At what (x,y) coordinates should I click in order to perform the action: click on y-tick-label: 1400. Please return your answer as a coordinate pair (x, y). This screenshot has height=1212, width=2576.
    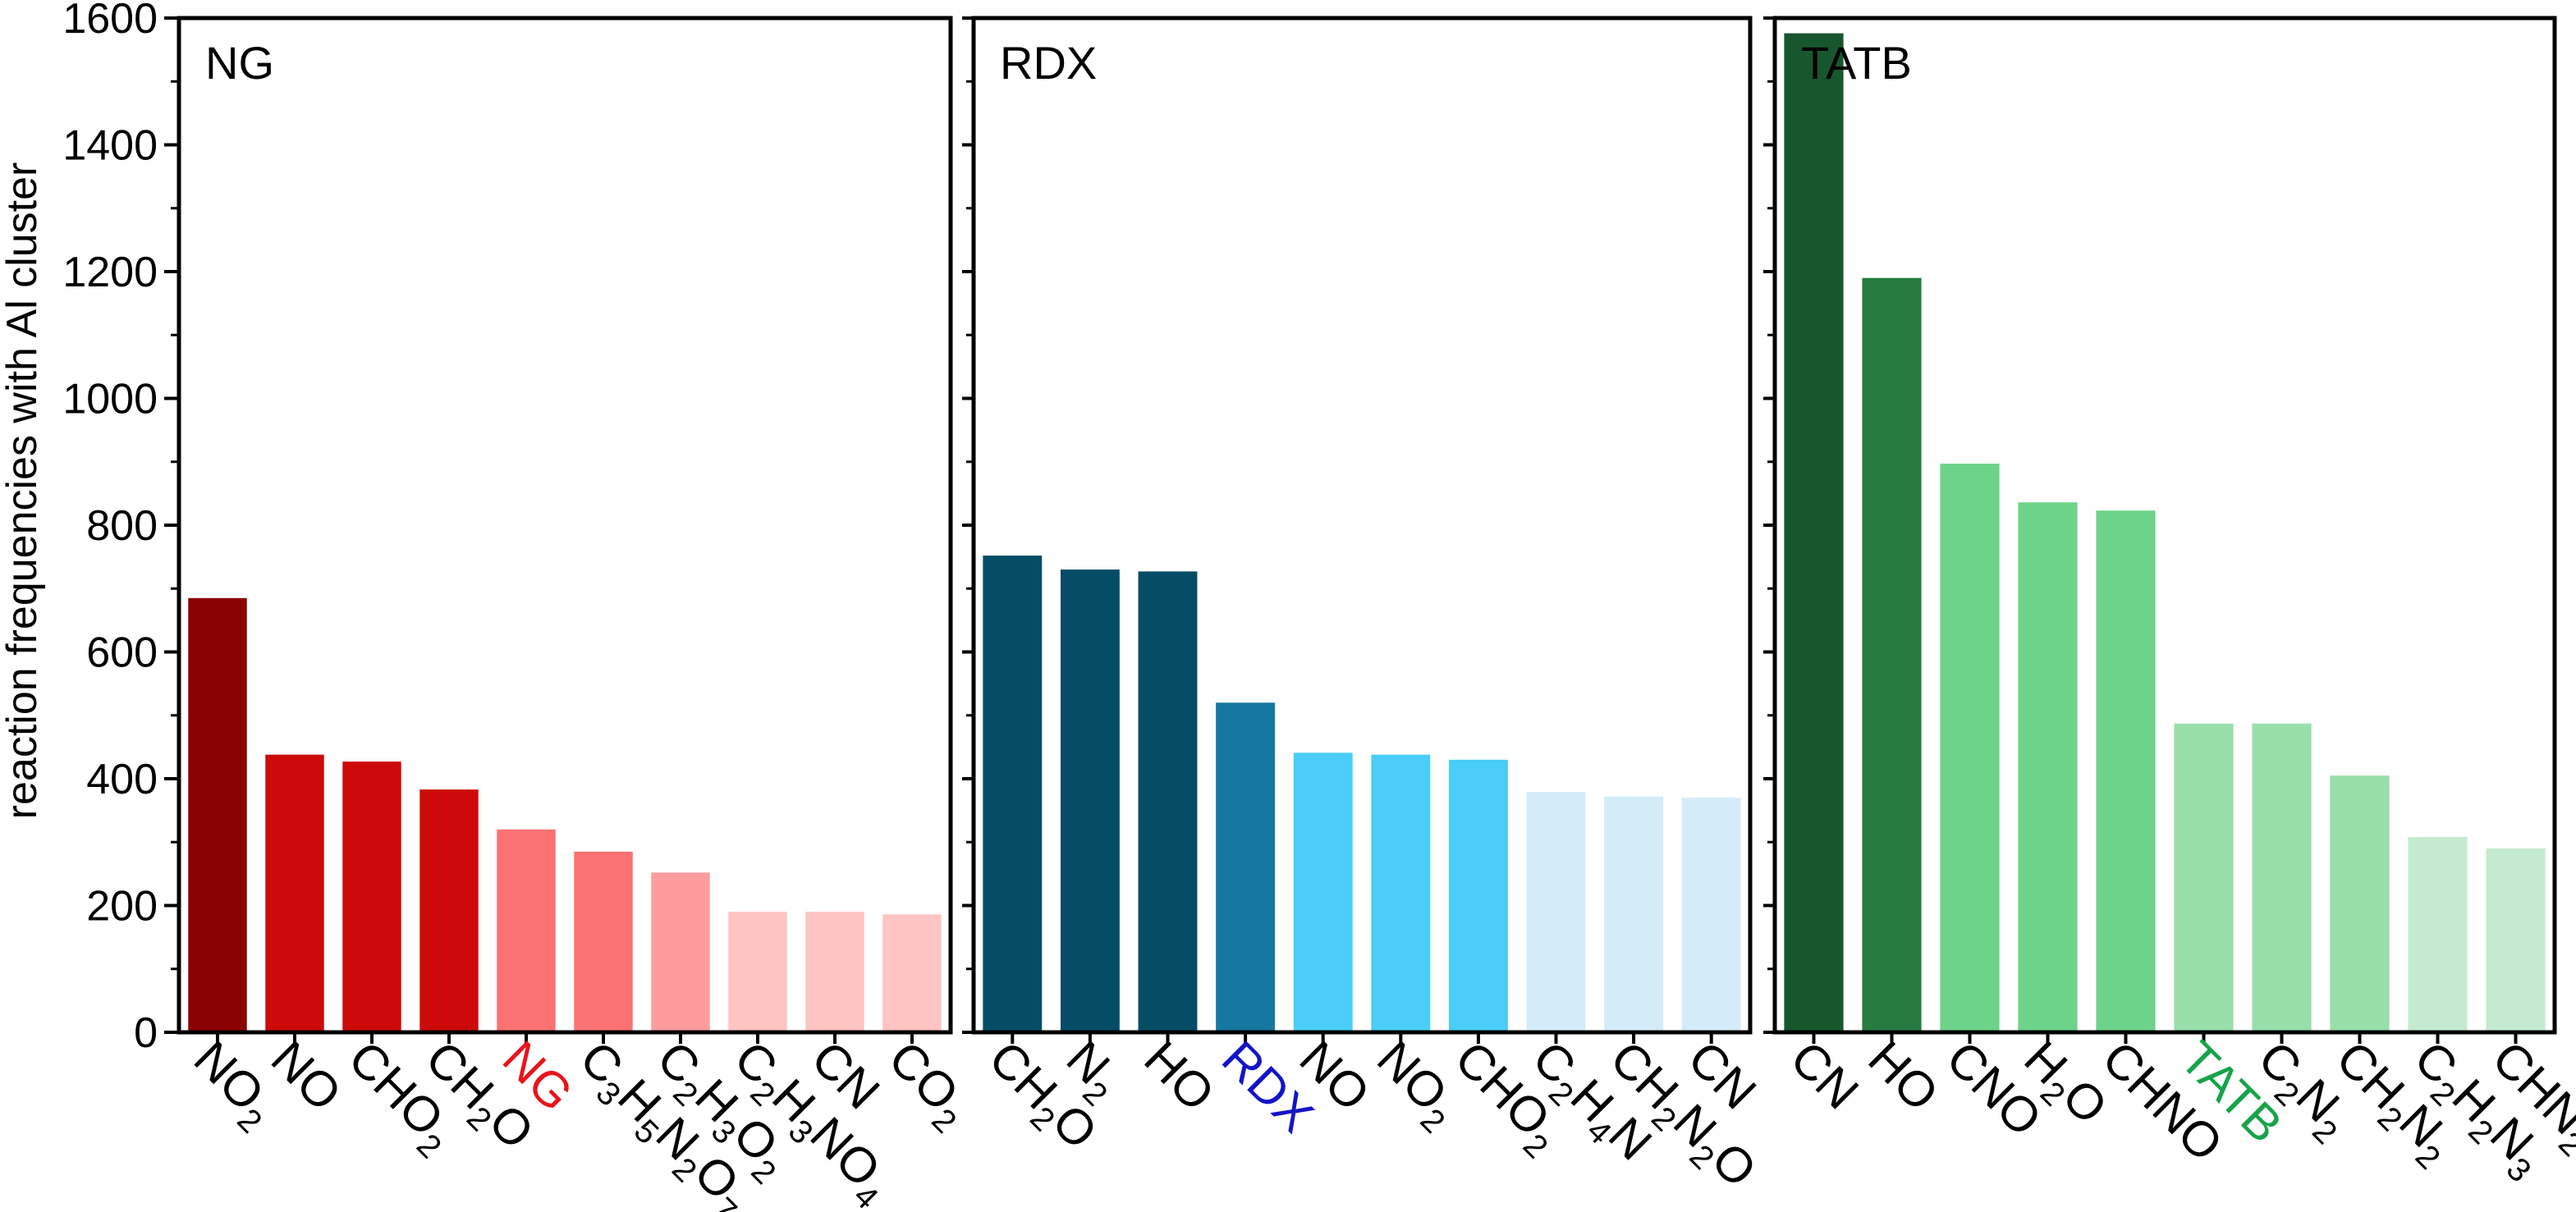
    Looking at the image, I should click on (110, 146).